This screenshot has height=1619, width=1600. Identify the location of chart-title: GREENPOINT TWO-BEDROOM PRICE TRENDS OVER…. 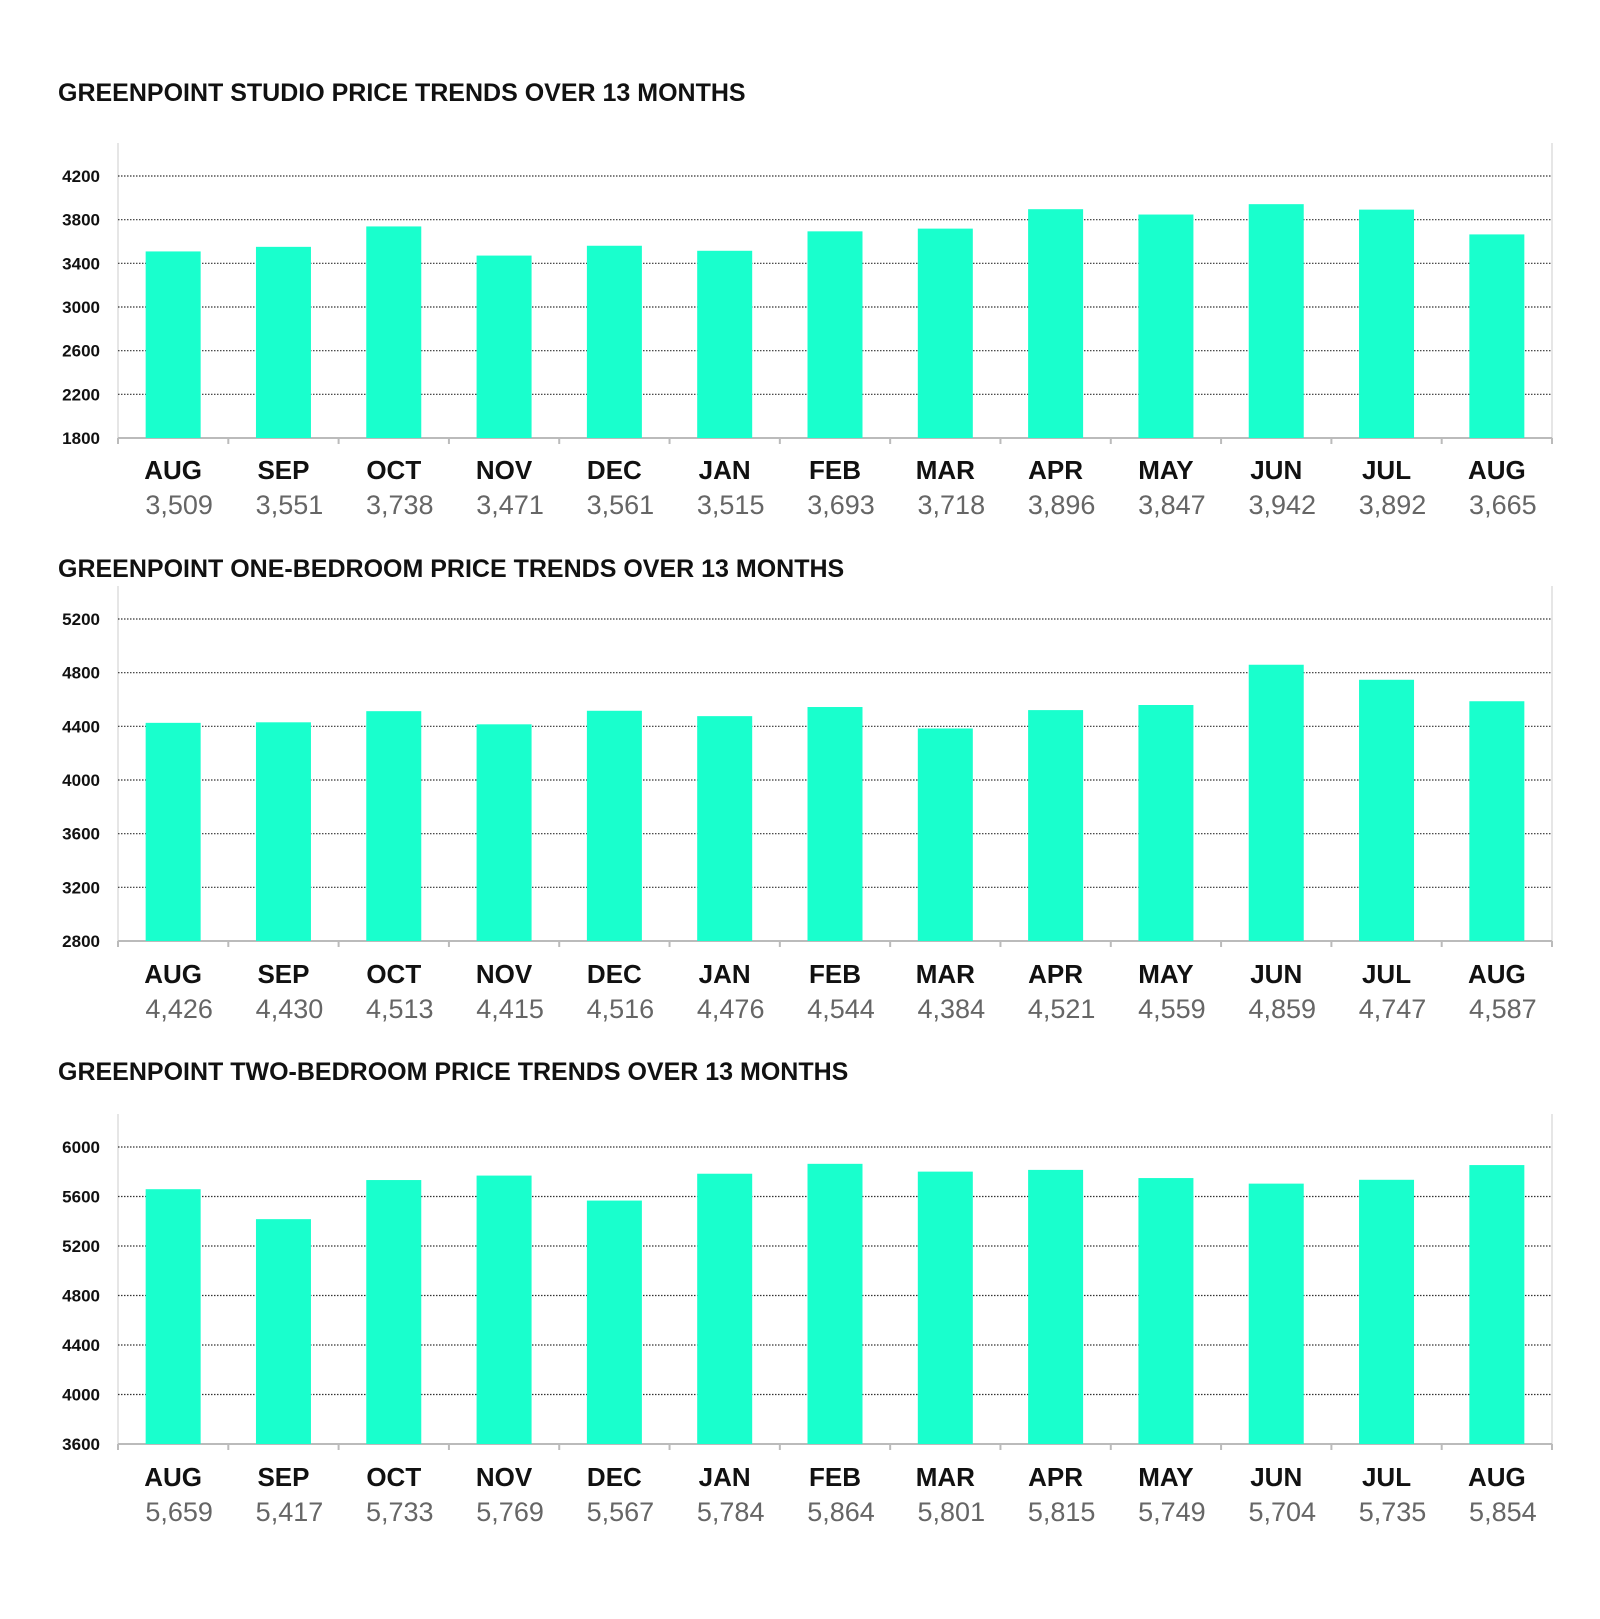
(453, 1072).